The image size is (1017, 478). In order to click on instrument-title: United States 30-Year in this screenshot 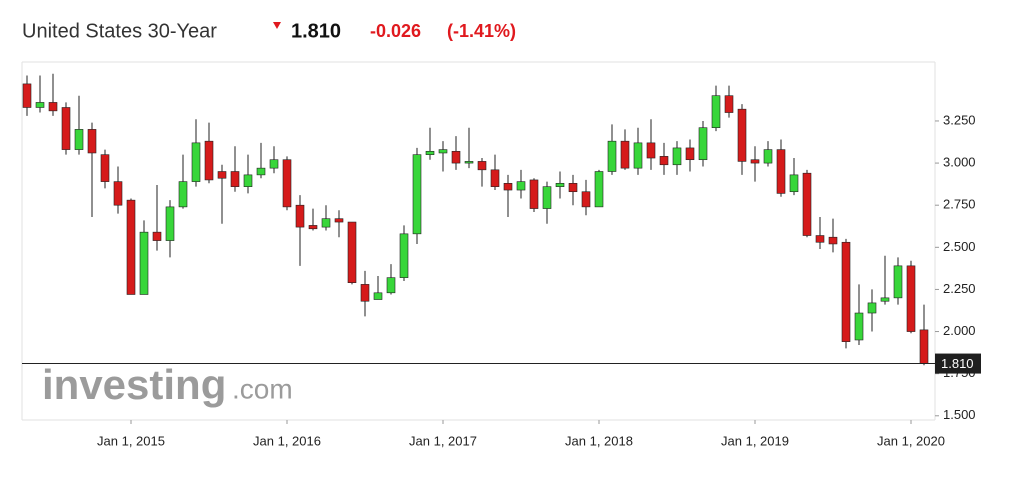, I will do `click(119, 31)`.